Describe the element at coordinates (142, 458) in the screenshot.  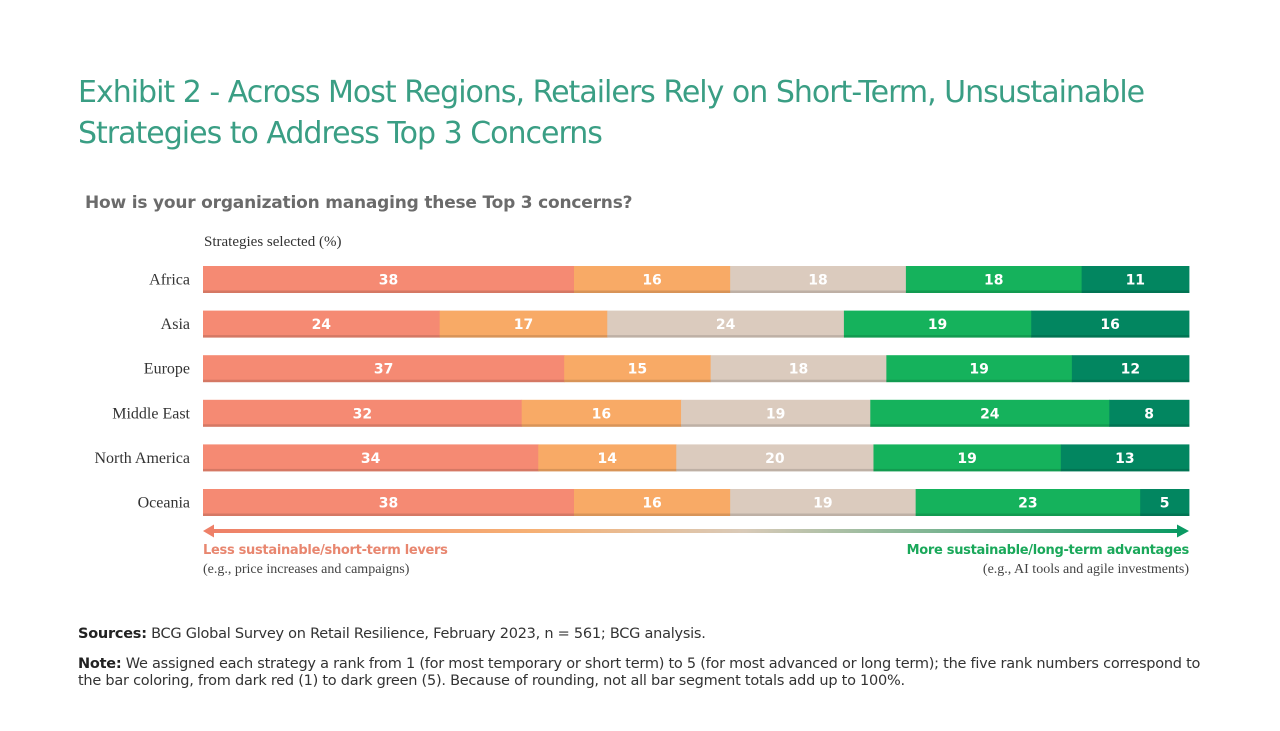
I see `category-label: North America` at that location.